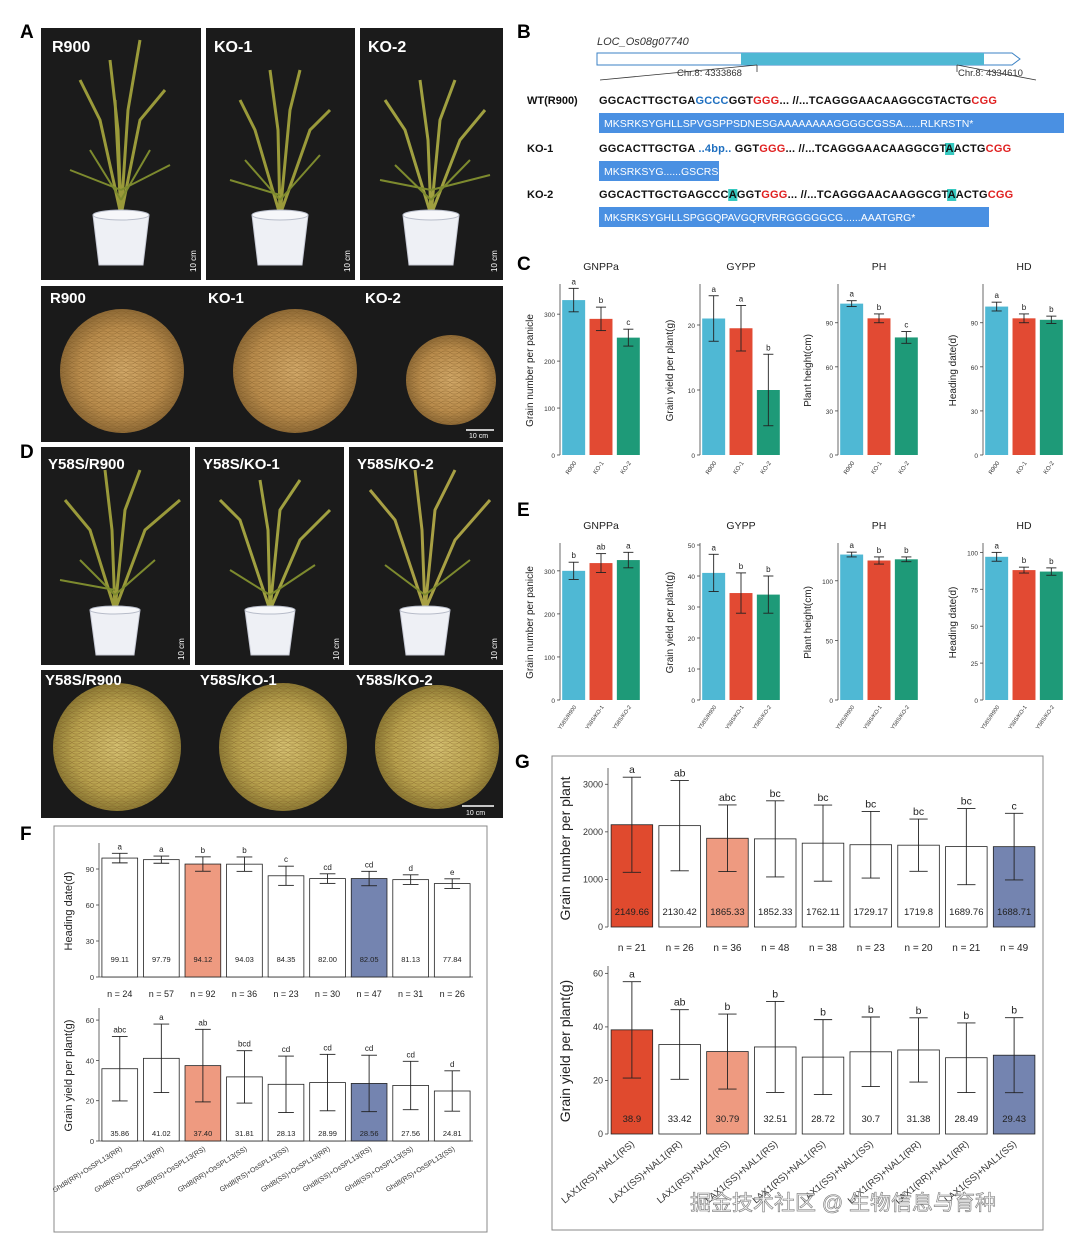  I want to click on y-tick-label: 50, so click(692, 546).